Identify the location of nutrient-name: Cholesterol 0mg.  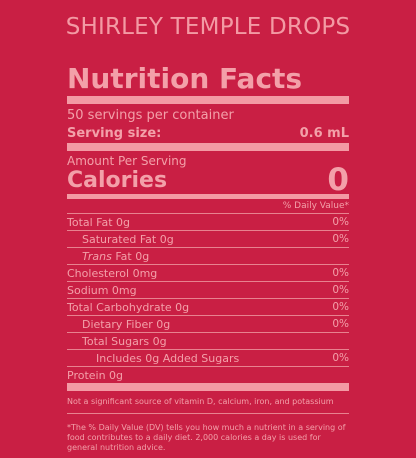
(112, 273).